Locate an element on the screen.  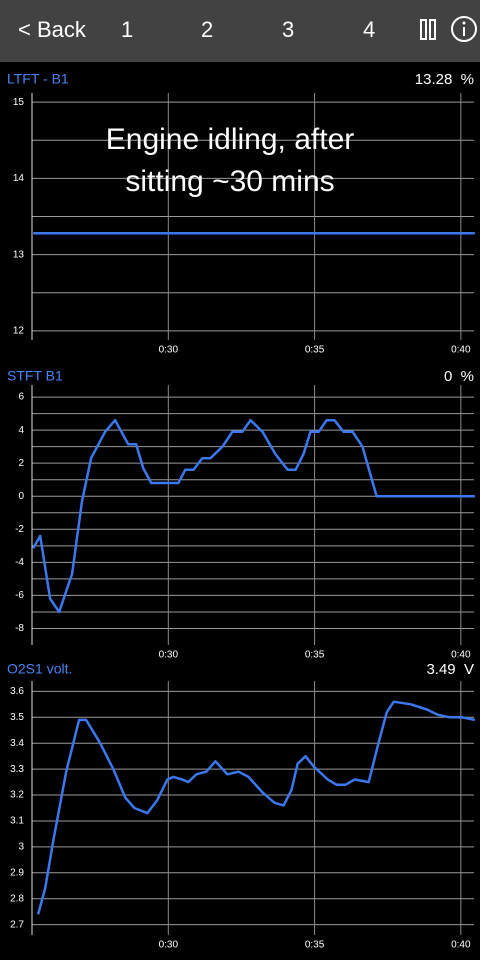
readout: 0 % is located at coordinates (459, 376).